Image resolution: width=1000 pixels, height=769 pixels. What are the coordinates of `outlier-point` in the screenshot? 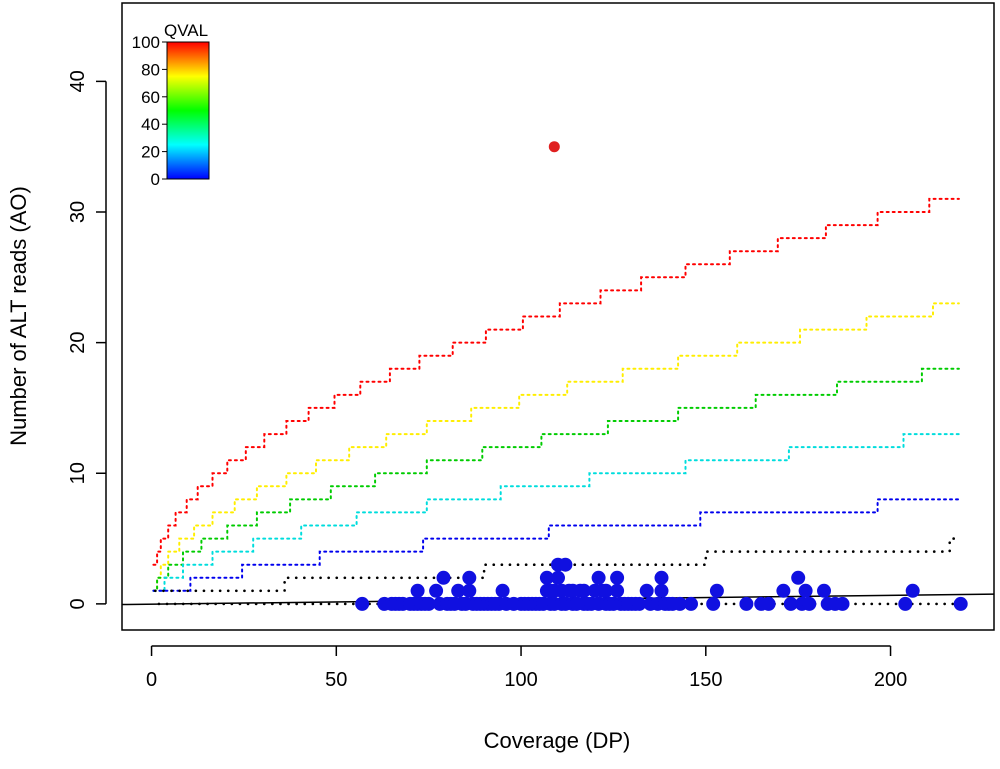 It's located at (554, 147).